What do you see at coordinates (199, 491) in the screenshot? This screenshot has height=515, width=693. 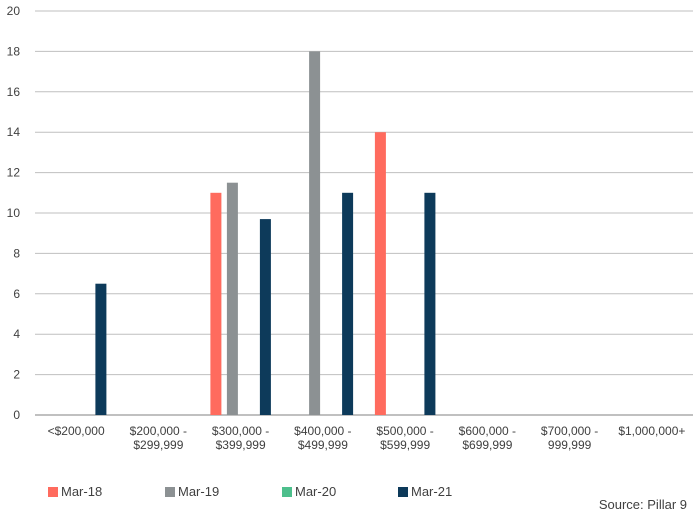 I see `legend-label: Mar-19` at bounding box center [199, 491].